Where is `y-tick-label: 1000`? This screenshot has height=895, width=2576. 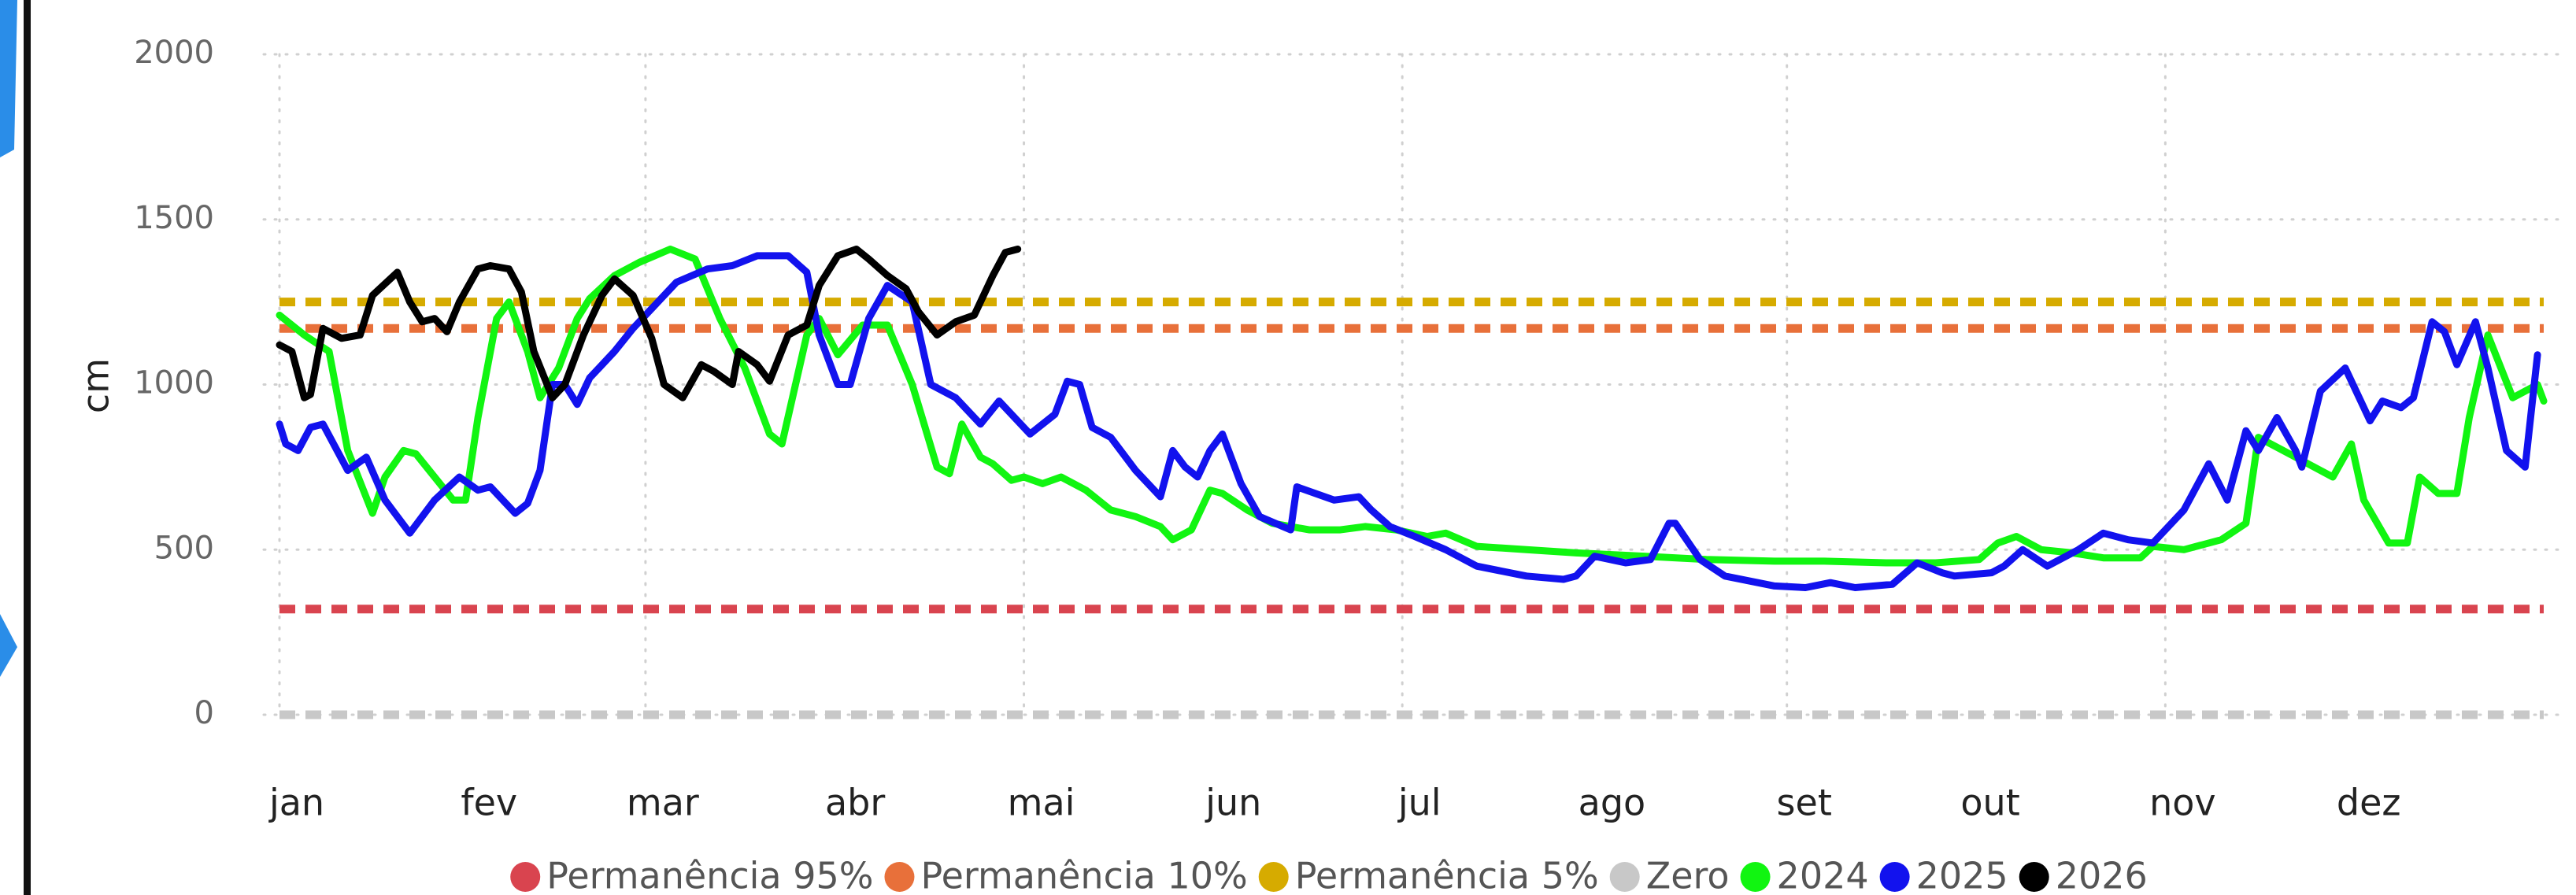 y-tick-label: 1000 is located at coordinates (174, 383).